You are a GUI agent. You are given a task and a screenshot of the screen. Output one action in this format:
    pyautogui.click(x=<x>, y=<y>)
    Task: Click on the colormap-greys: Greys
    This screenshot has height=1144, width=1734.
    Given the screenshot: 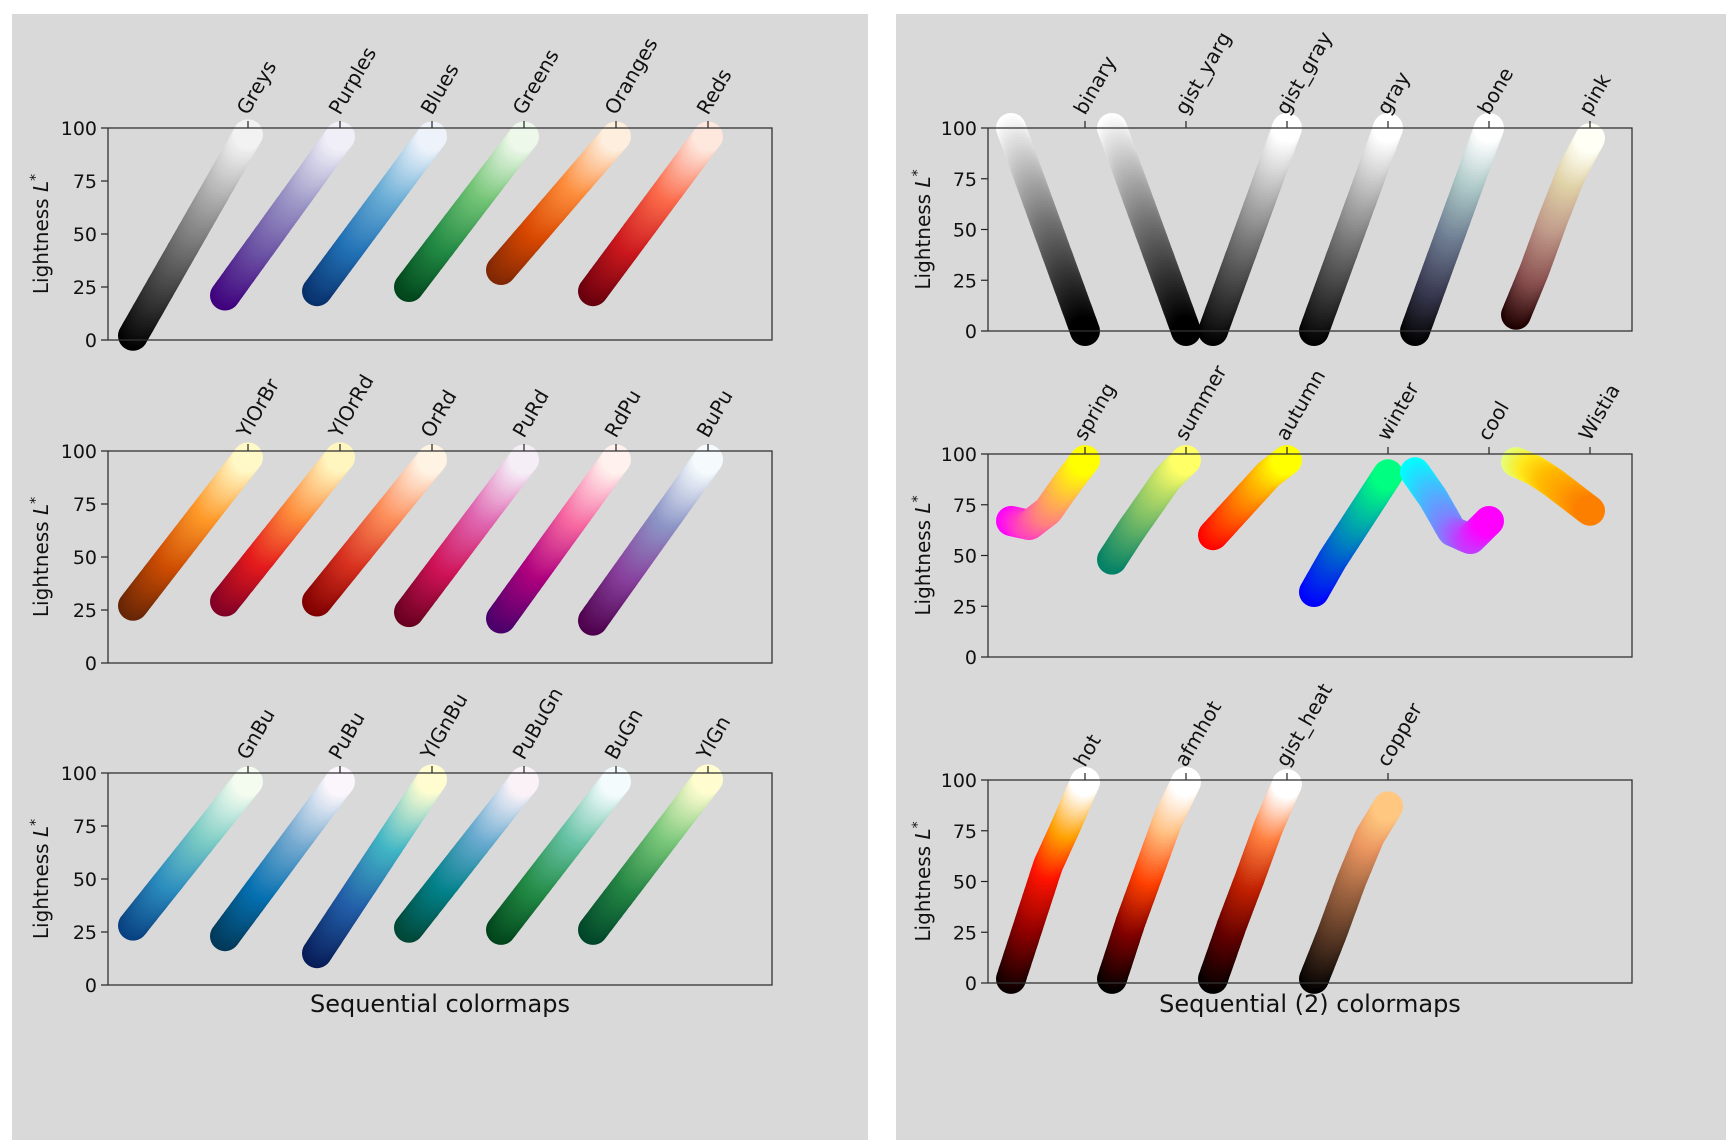 What is the action you would take?
    pyautogui.click(x=200, y=203)
    